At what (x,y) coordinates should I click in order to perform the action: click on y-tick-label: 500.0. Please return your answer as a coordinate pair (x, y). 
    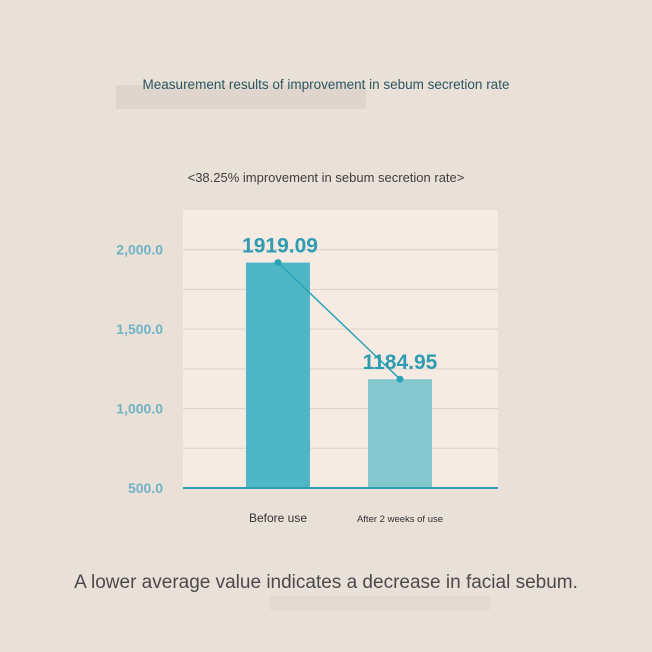
    Looking at the image, I should click on (145, 488).